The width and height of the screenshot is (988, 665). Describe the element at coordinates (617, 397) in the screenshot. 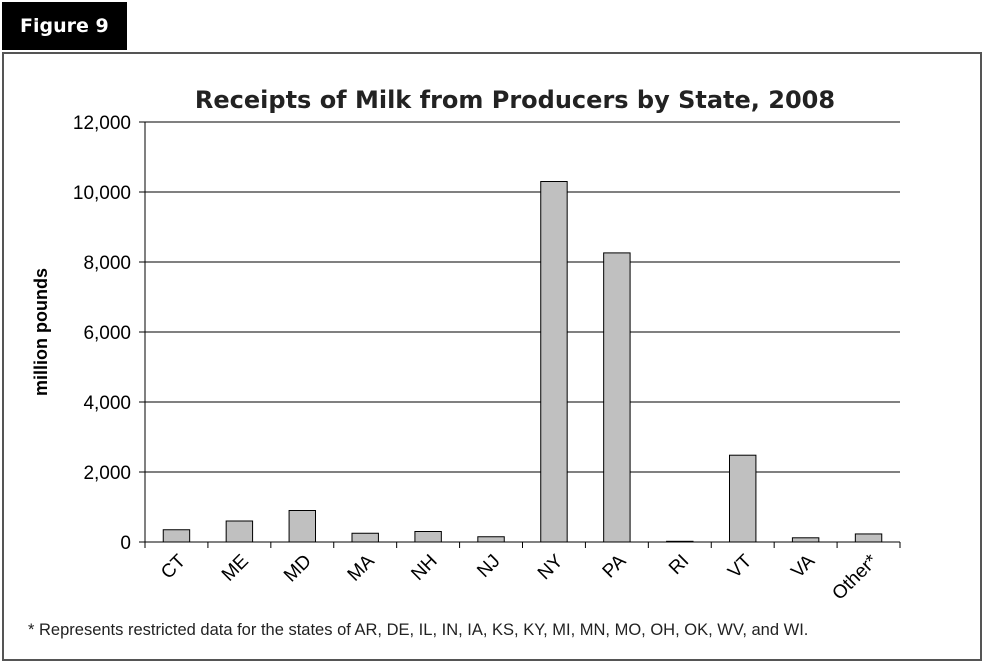

I see `bar-pa` at that location.